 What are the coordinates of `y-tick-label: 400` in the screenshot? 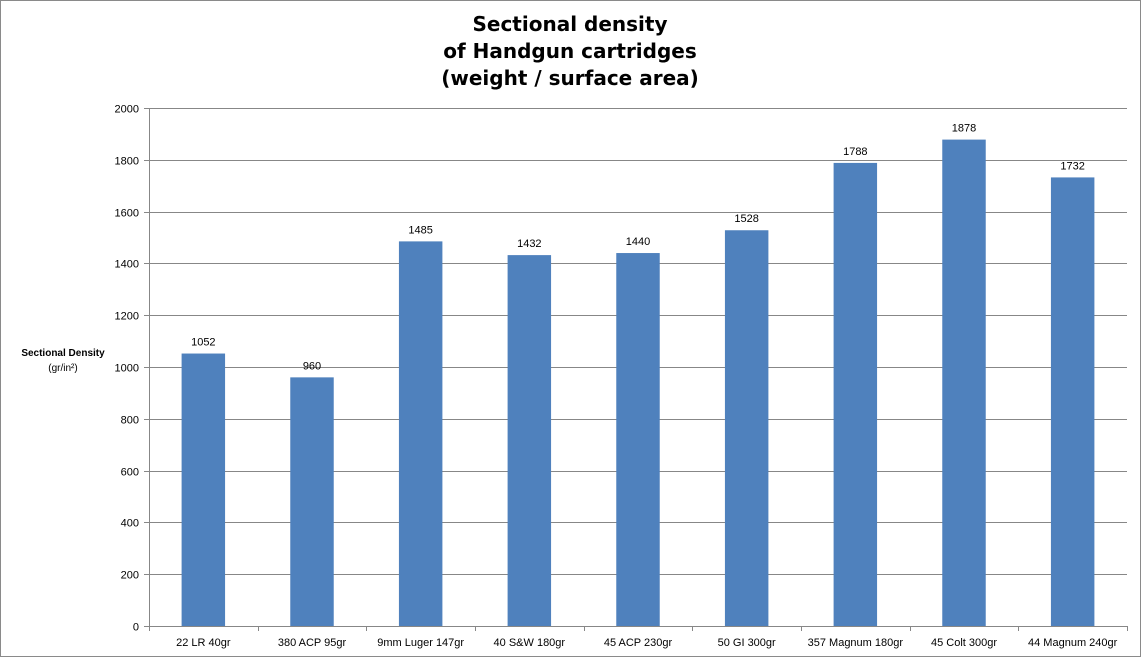 It's located at (130, 524).